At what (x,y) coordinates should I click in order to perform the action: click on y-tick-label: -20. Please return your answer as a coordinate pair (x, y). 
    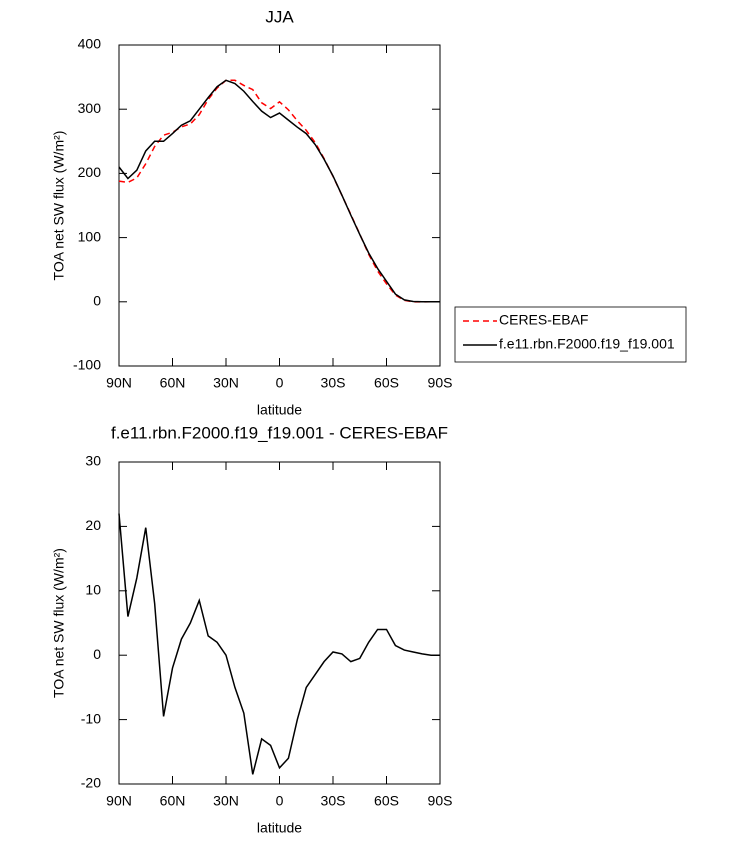
    Looking at the image, I should click on (91, 783).